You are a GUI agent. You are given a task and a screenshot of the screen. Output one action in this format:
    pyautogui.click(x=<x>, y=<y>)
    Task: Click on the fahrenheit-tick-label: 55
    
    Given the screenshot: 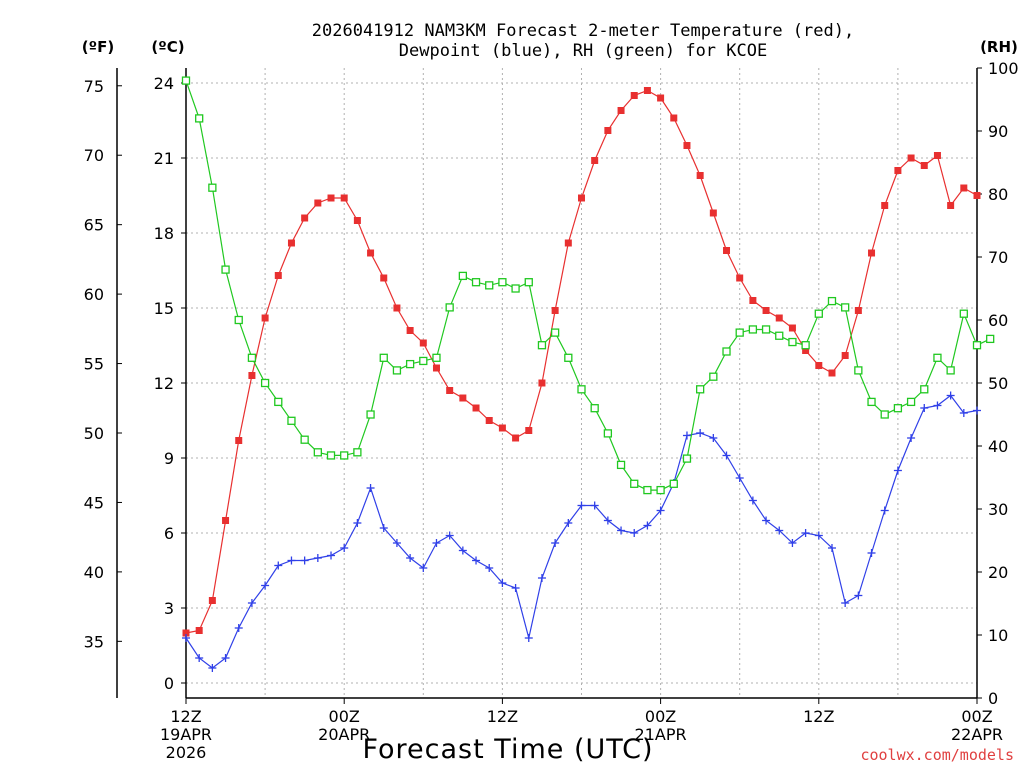 What is the action you would take?
    pyautogui.click(x=94, y=364)
    